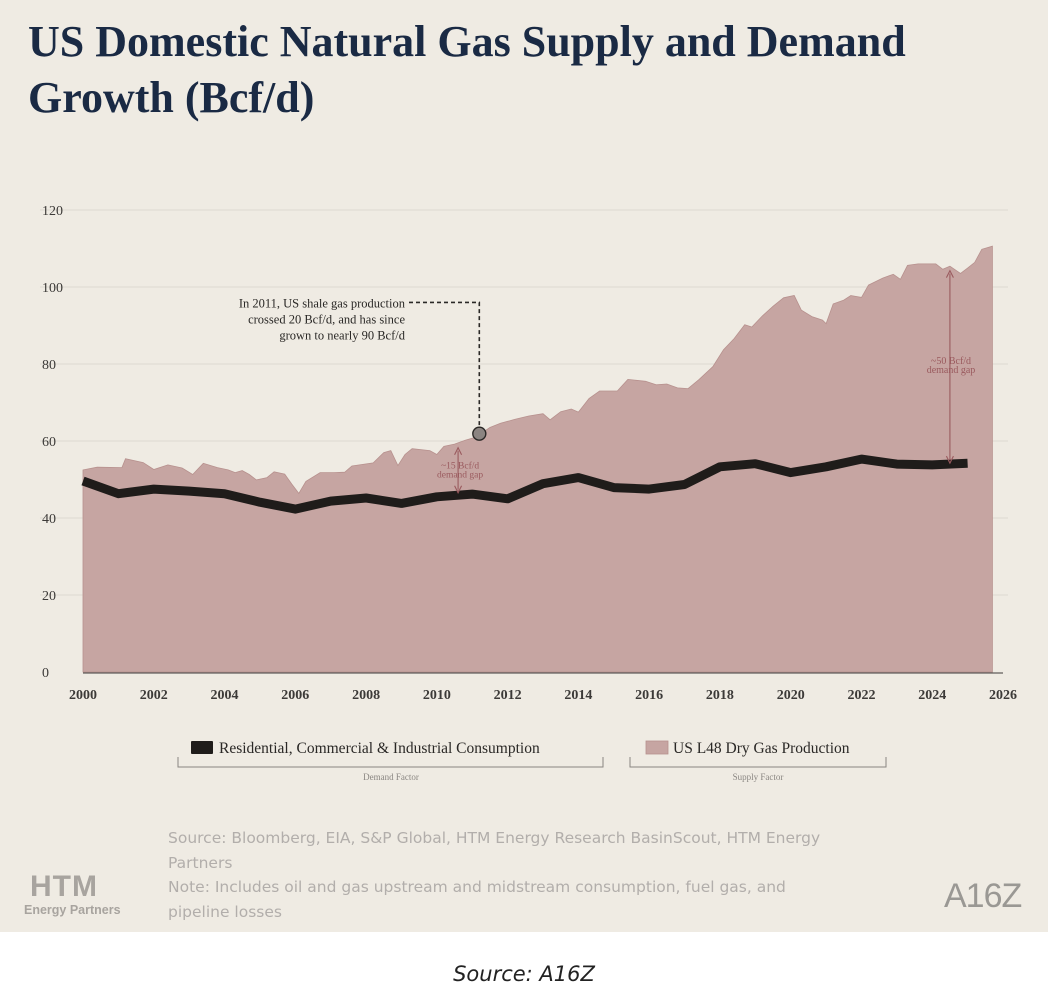 The image size is (1048, 1004). Describe the element at coordinates (758, 762) in the screenshot. I see `legend-bracket-supply` at that location.